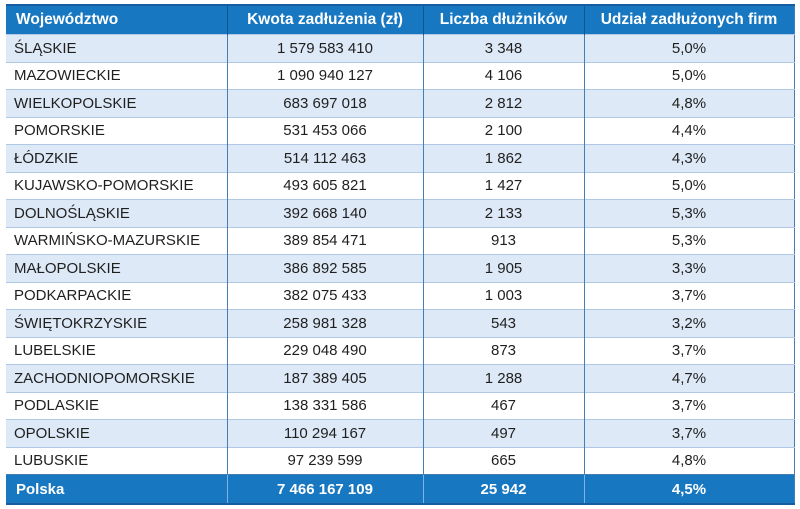 This screenshot has height=509, width=800. Describe the element at coordinates (117, 268) in the screenshot. I see `cell-region: MAŁOPOLSKIE` at that location.